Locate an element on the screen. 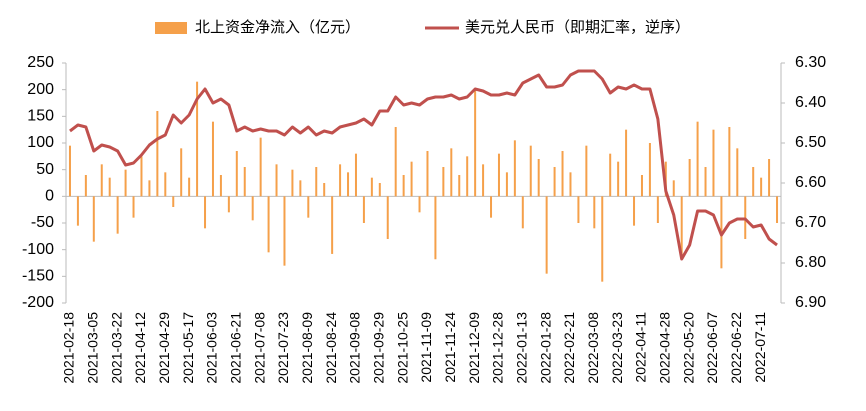 This screenshot has width=866, height=411. x-tick-label: 2022-06-07 is located at coordinates (712, 348).